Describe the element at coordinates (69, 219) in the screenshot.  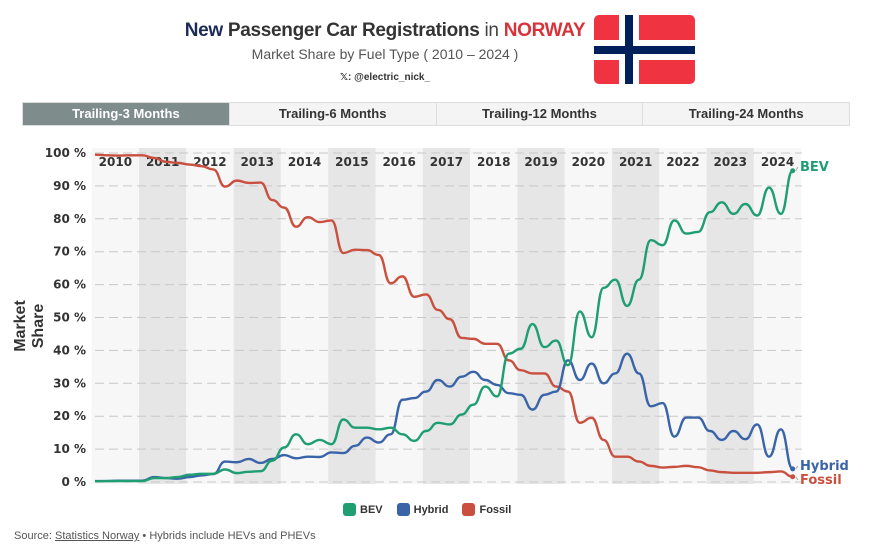
I see `y-tick-label: 80 %` at that location.